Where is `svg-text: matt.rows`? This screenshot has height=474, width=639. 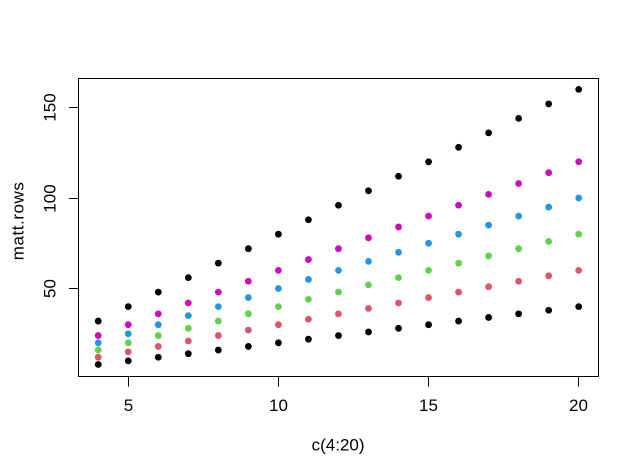
svg-text: matt.rows is located at coordinates (18, 221).